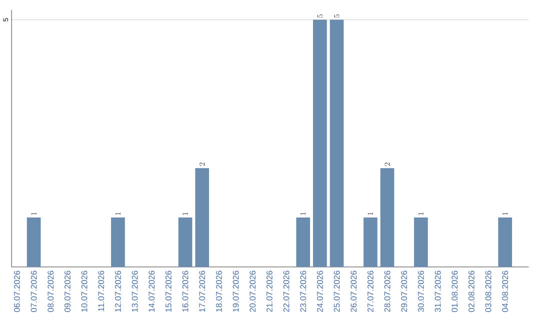 This screenshot has height=336, width=540. Describe the element at coordinates (101, 290) in the screenshot. I see `x-tick-label: 11.07.2026` at that location.